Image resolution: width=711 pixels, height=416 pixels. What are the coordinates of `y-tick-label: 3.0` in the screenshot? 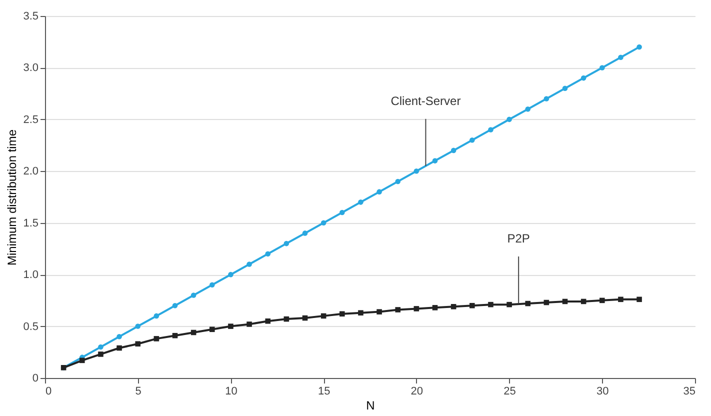 It's located at (30, 68).